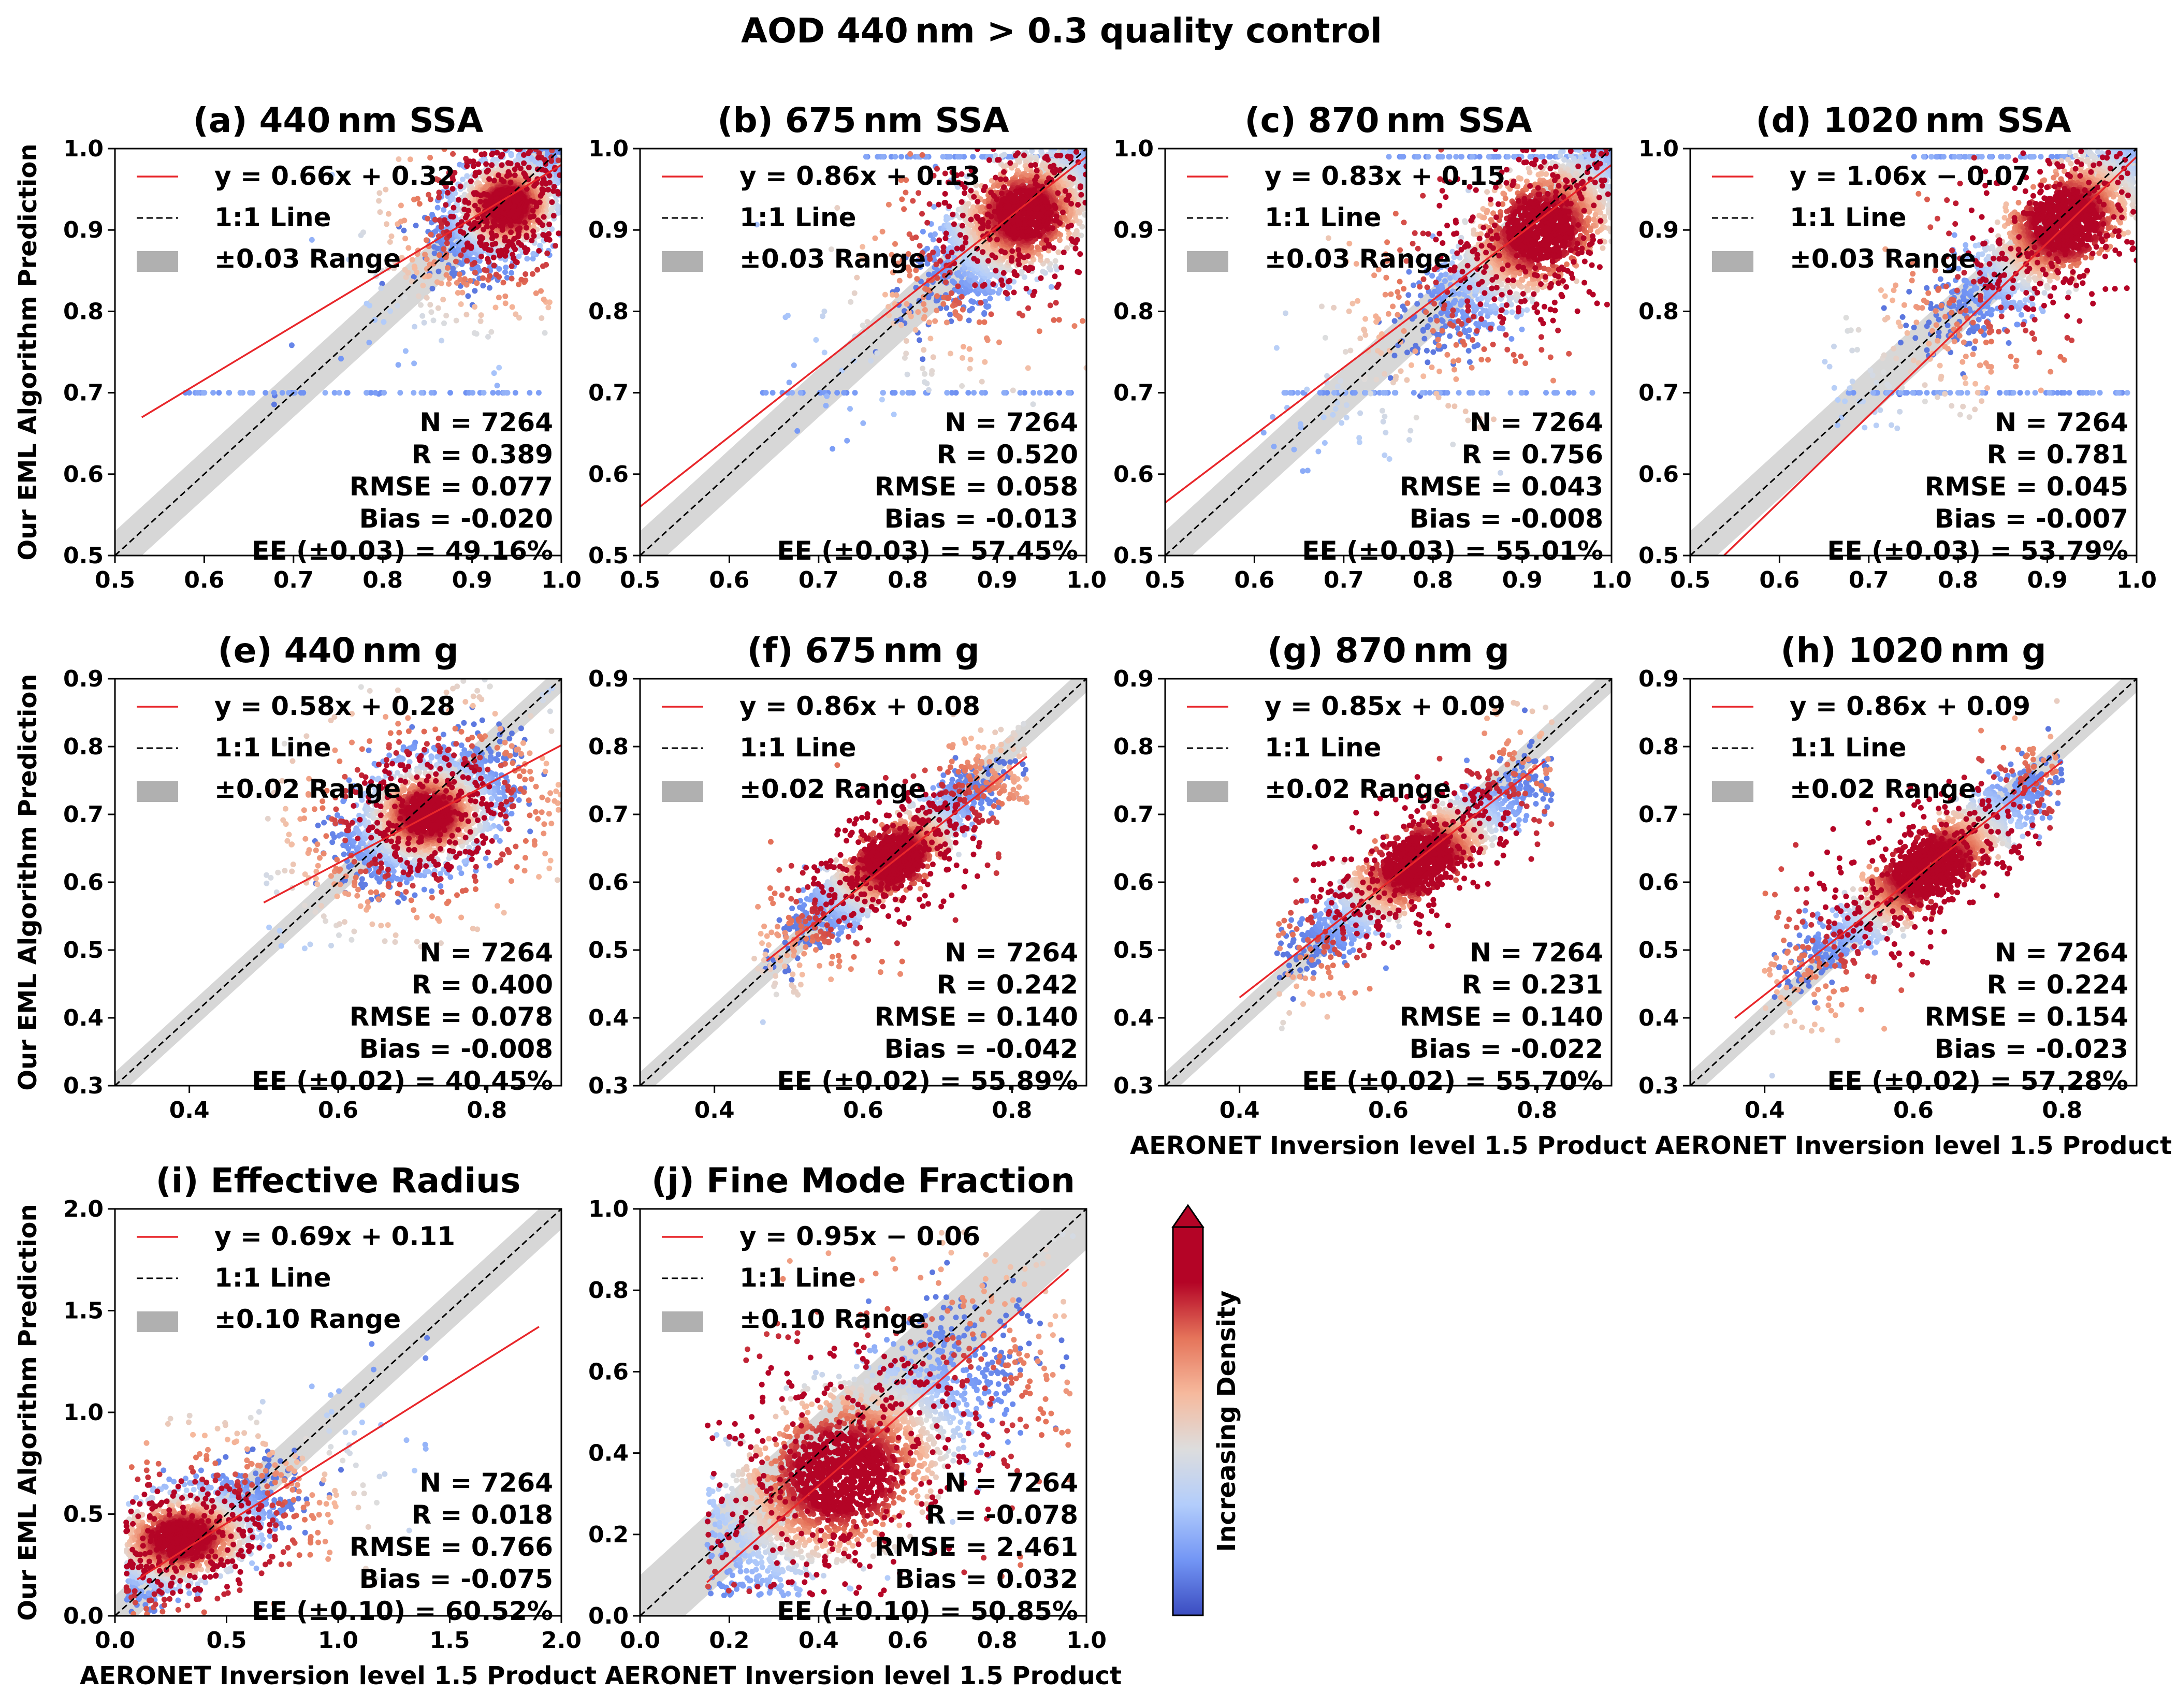 This screenshot has height=1708, width=2177. Describe the element at coordinates (608, 393) in the screenshot. I see `y-tick-label: 0.7` at that location.